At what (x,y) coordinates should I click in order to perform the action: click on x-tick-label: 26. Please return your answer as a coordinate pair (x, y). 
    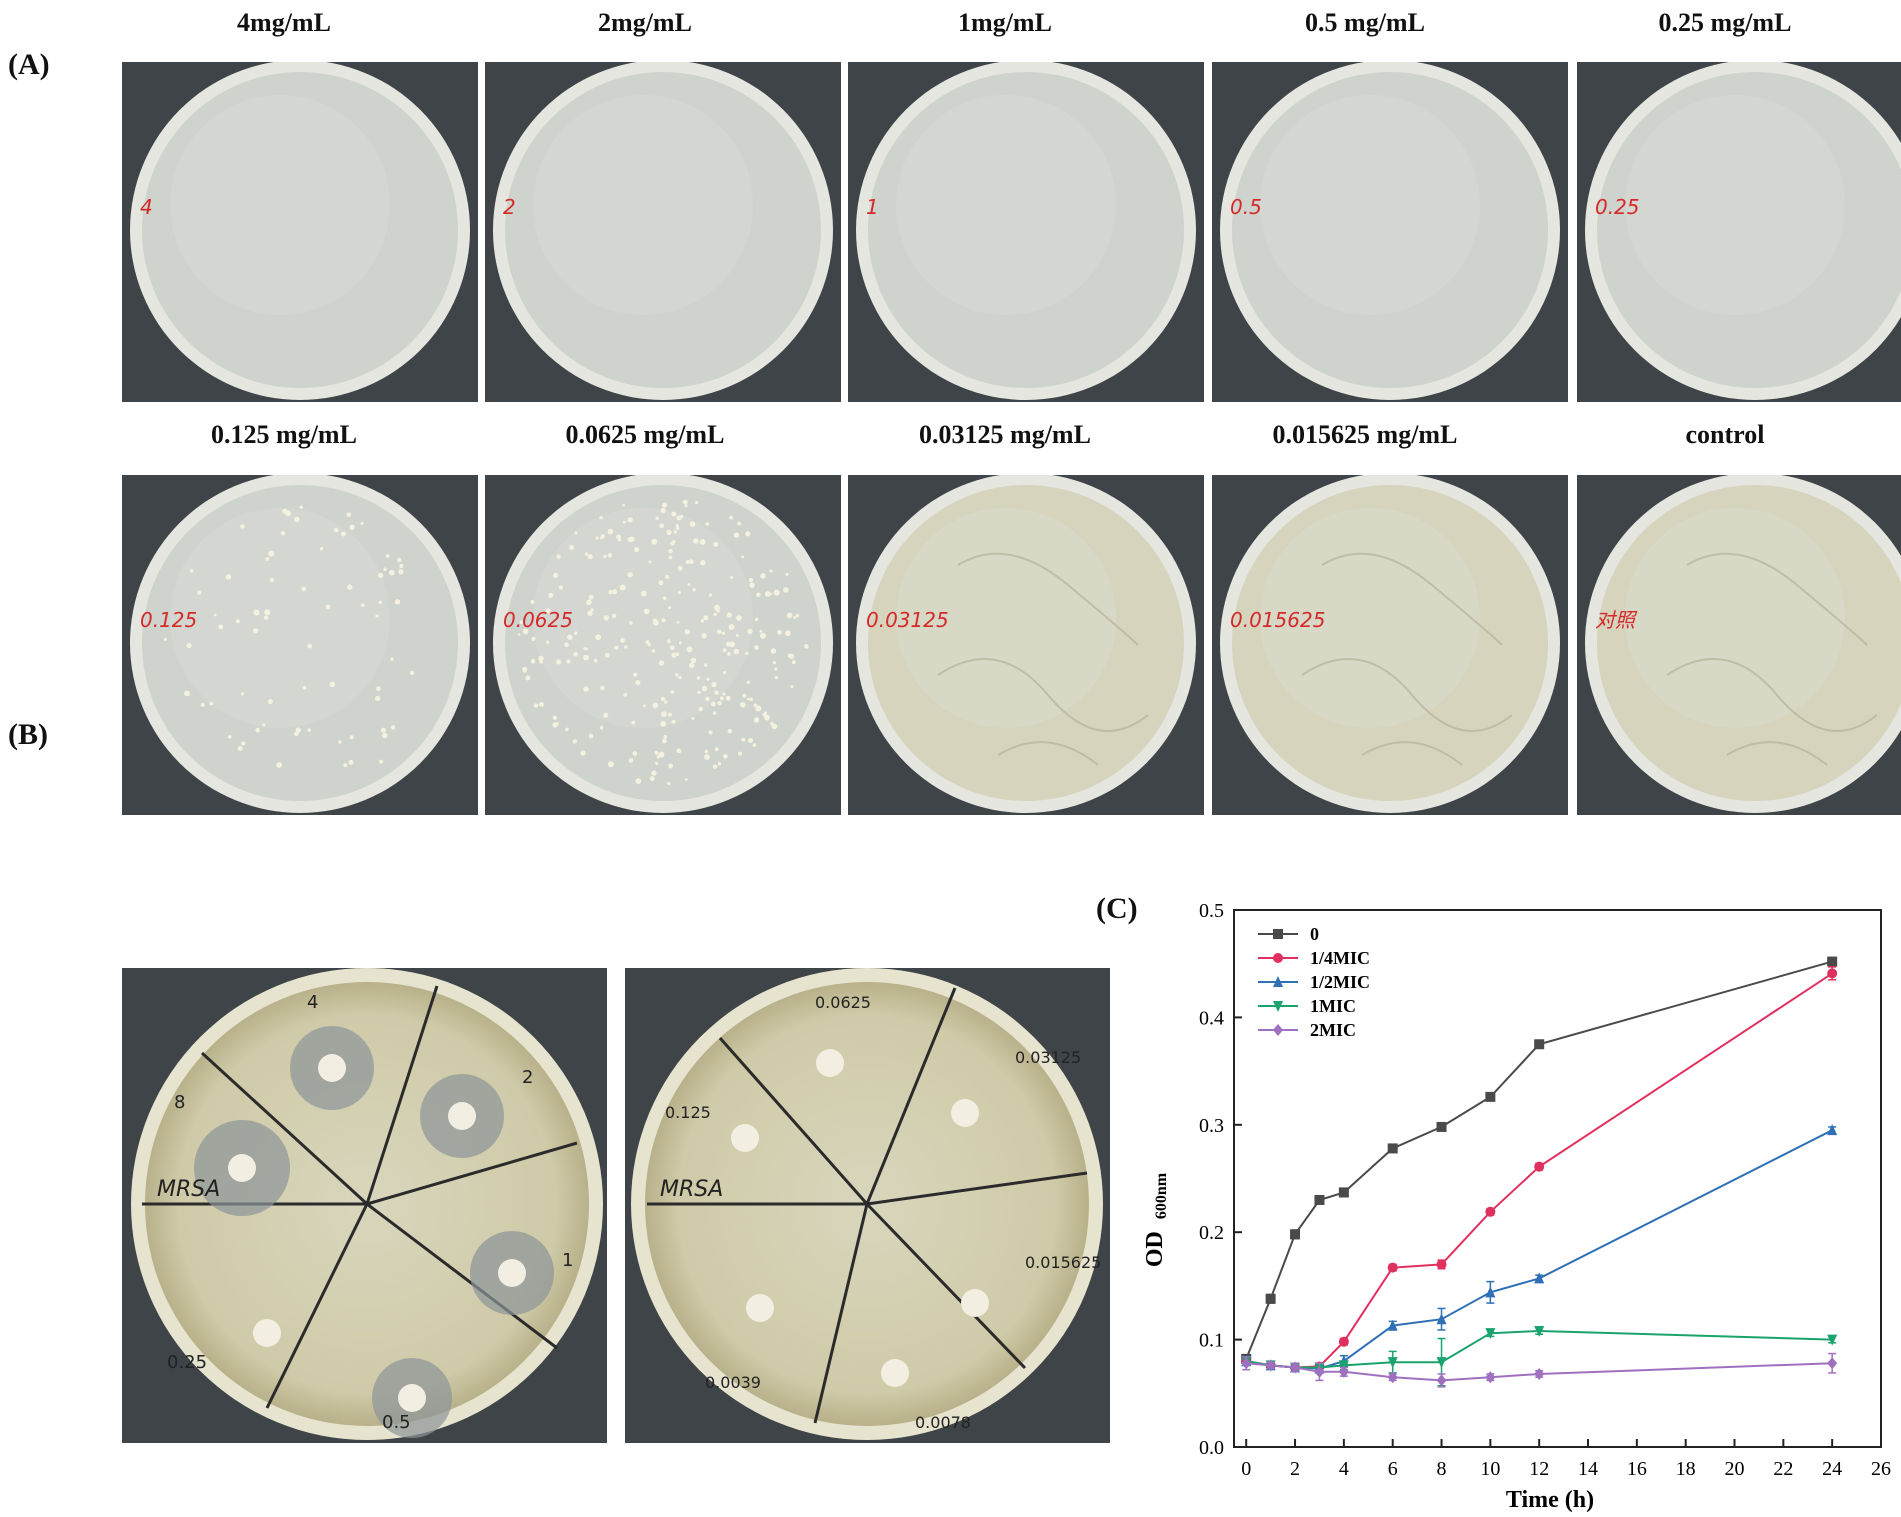
    Looking at the image, I should click on (1881, 1469).